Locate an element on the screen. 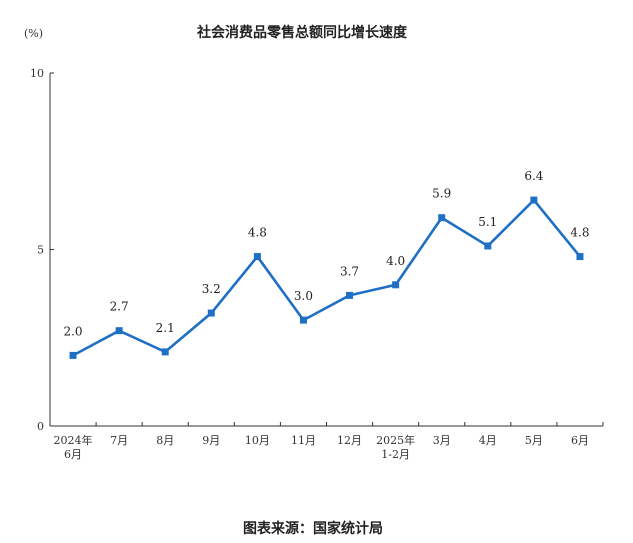  x-tick-label: 3月 is located at coordinates (442, 440).